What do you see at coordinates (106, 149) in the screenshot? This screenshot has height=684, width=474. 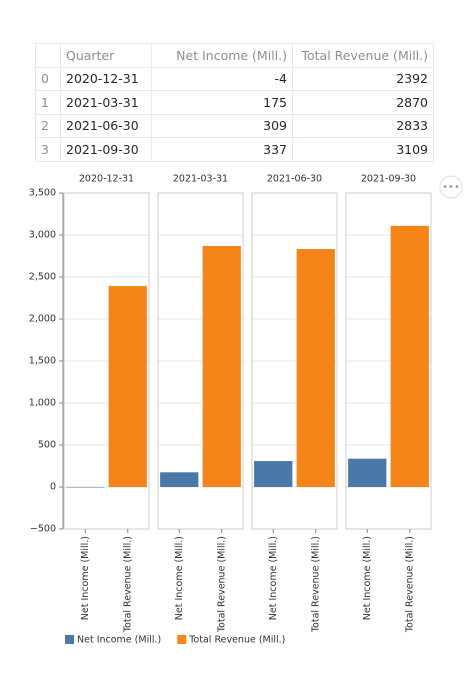 I see `table-cell: 2021-09-30` at bounding box center [106, 149].